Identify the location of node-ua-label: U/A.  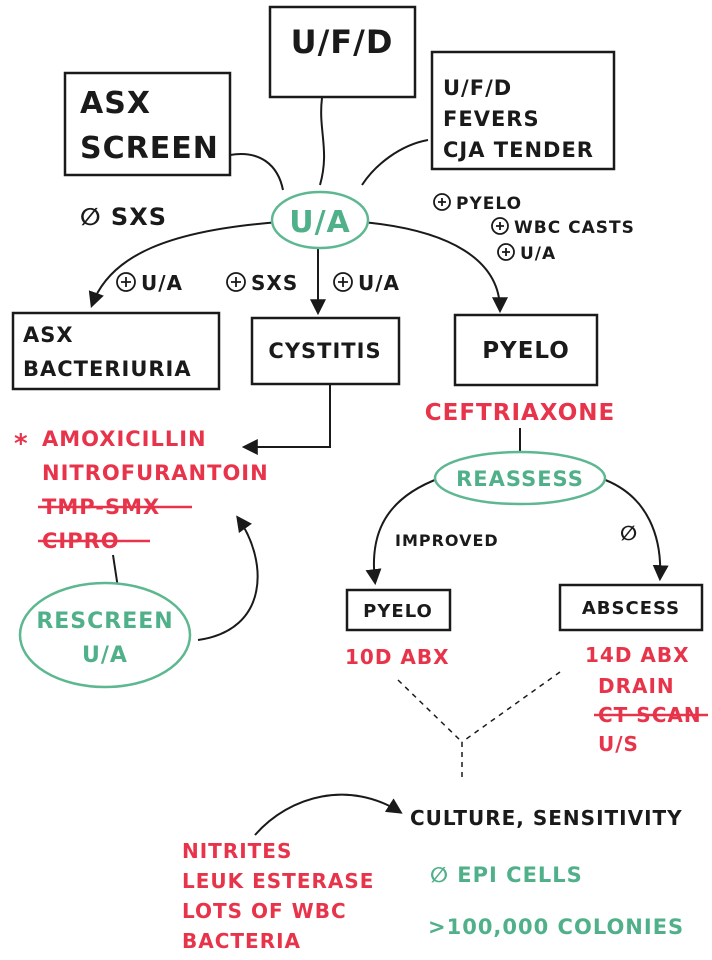
(320, 222).